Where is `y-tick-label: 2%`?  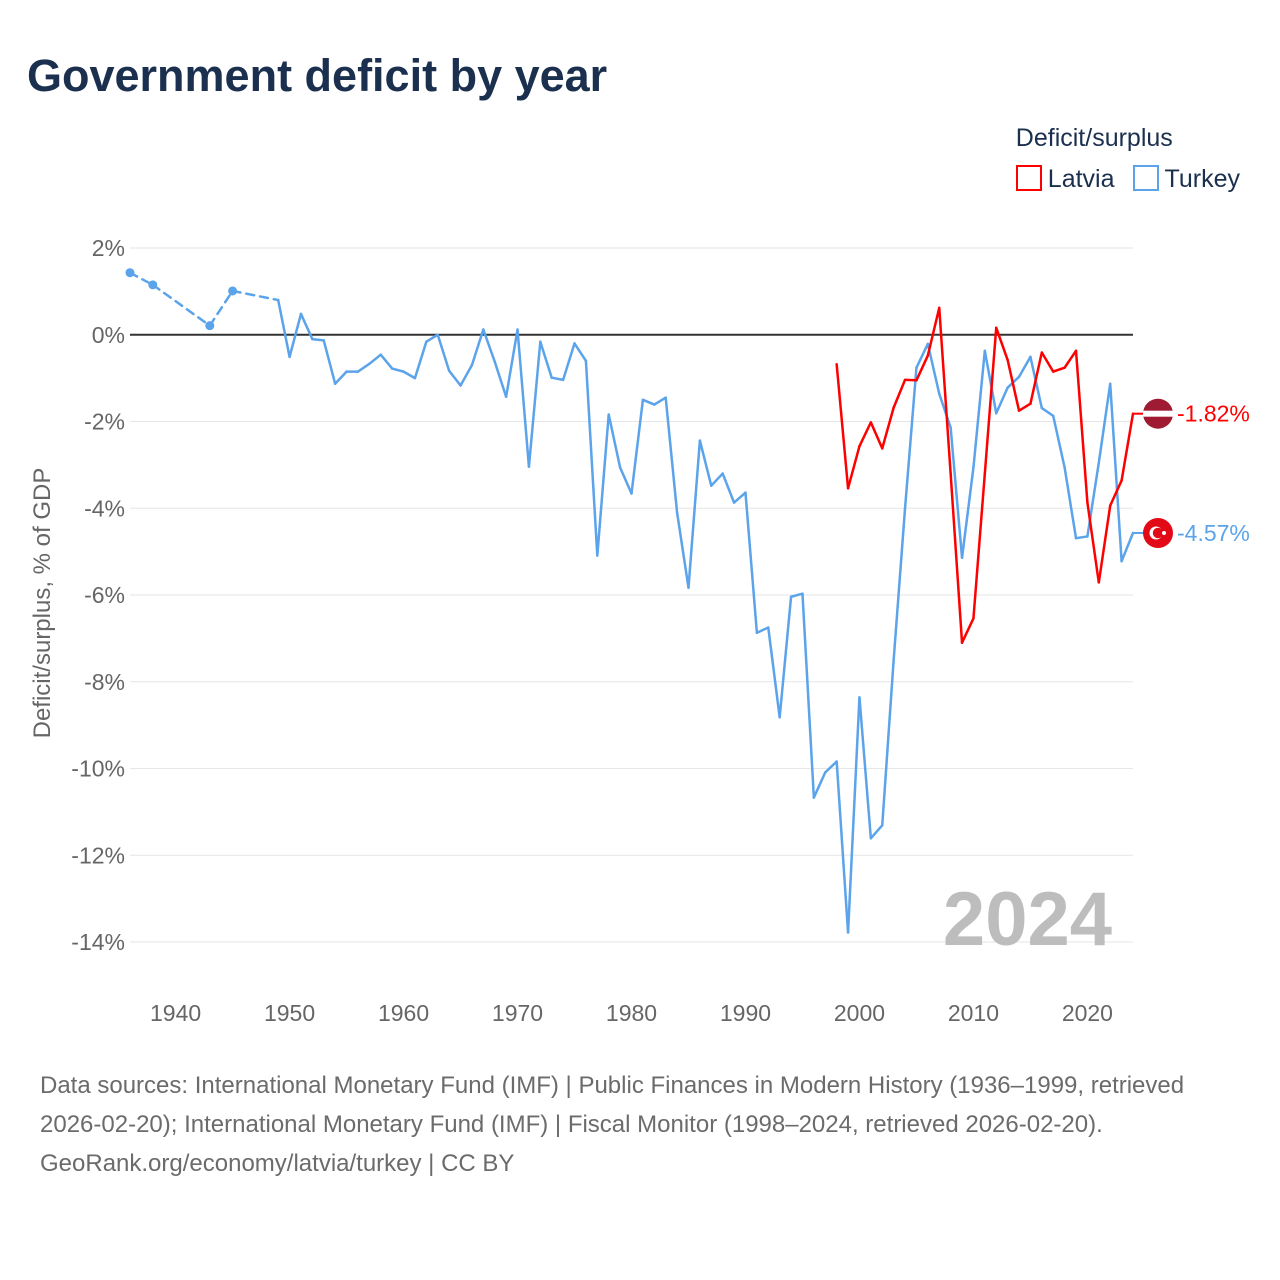 y-tick-label: 2% is located at coordinates (108, 248).